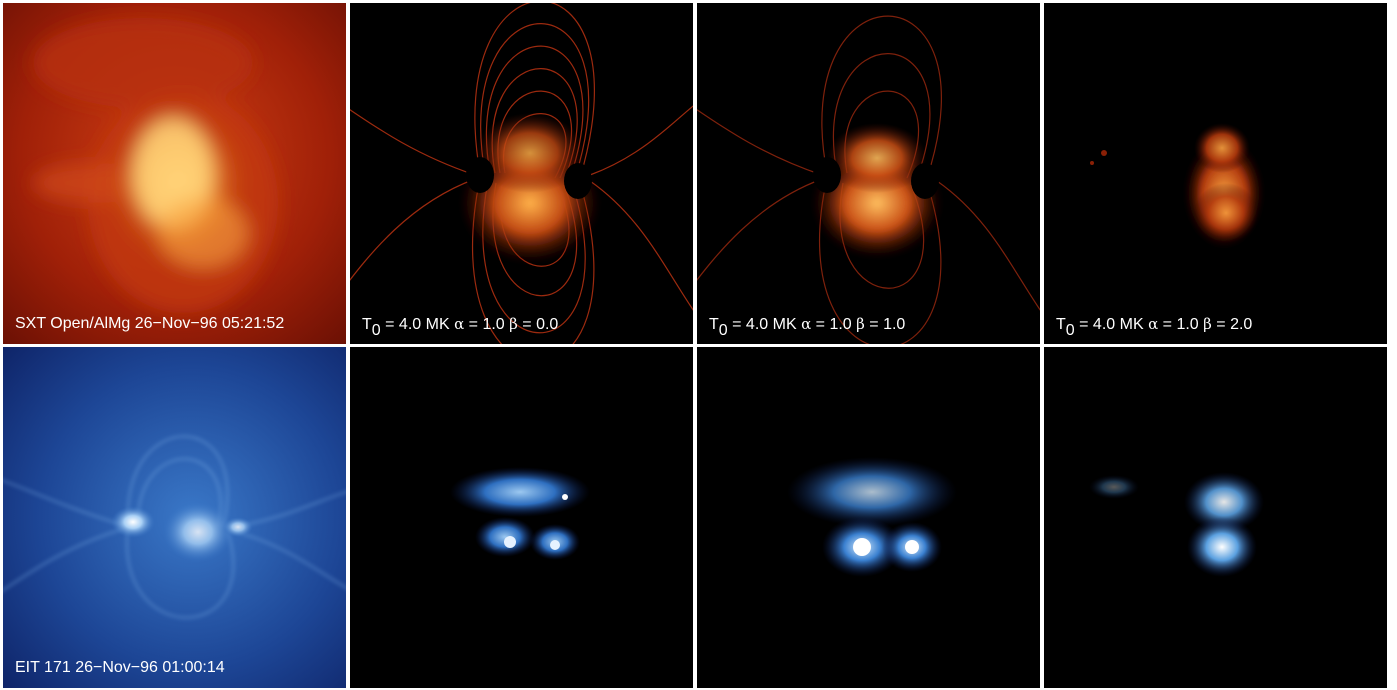 This screenshot has height=690, width=1397. I want to click on sxt-caption: SXT Open/AlMg 26−Nov−96 05:21:52, so click(150, 323).